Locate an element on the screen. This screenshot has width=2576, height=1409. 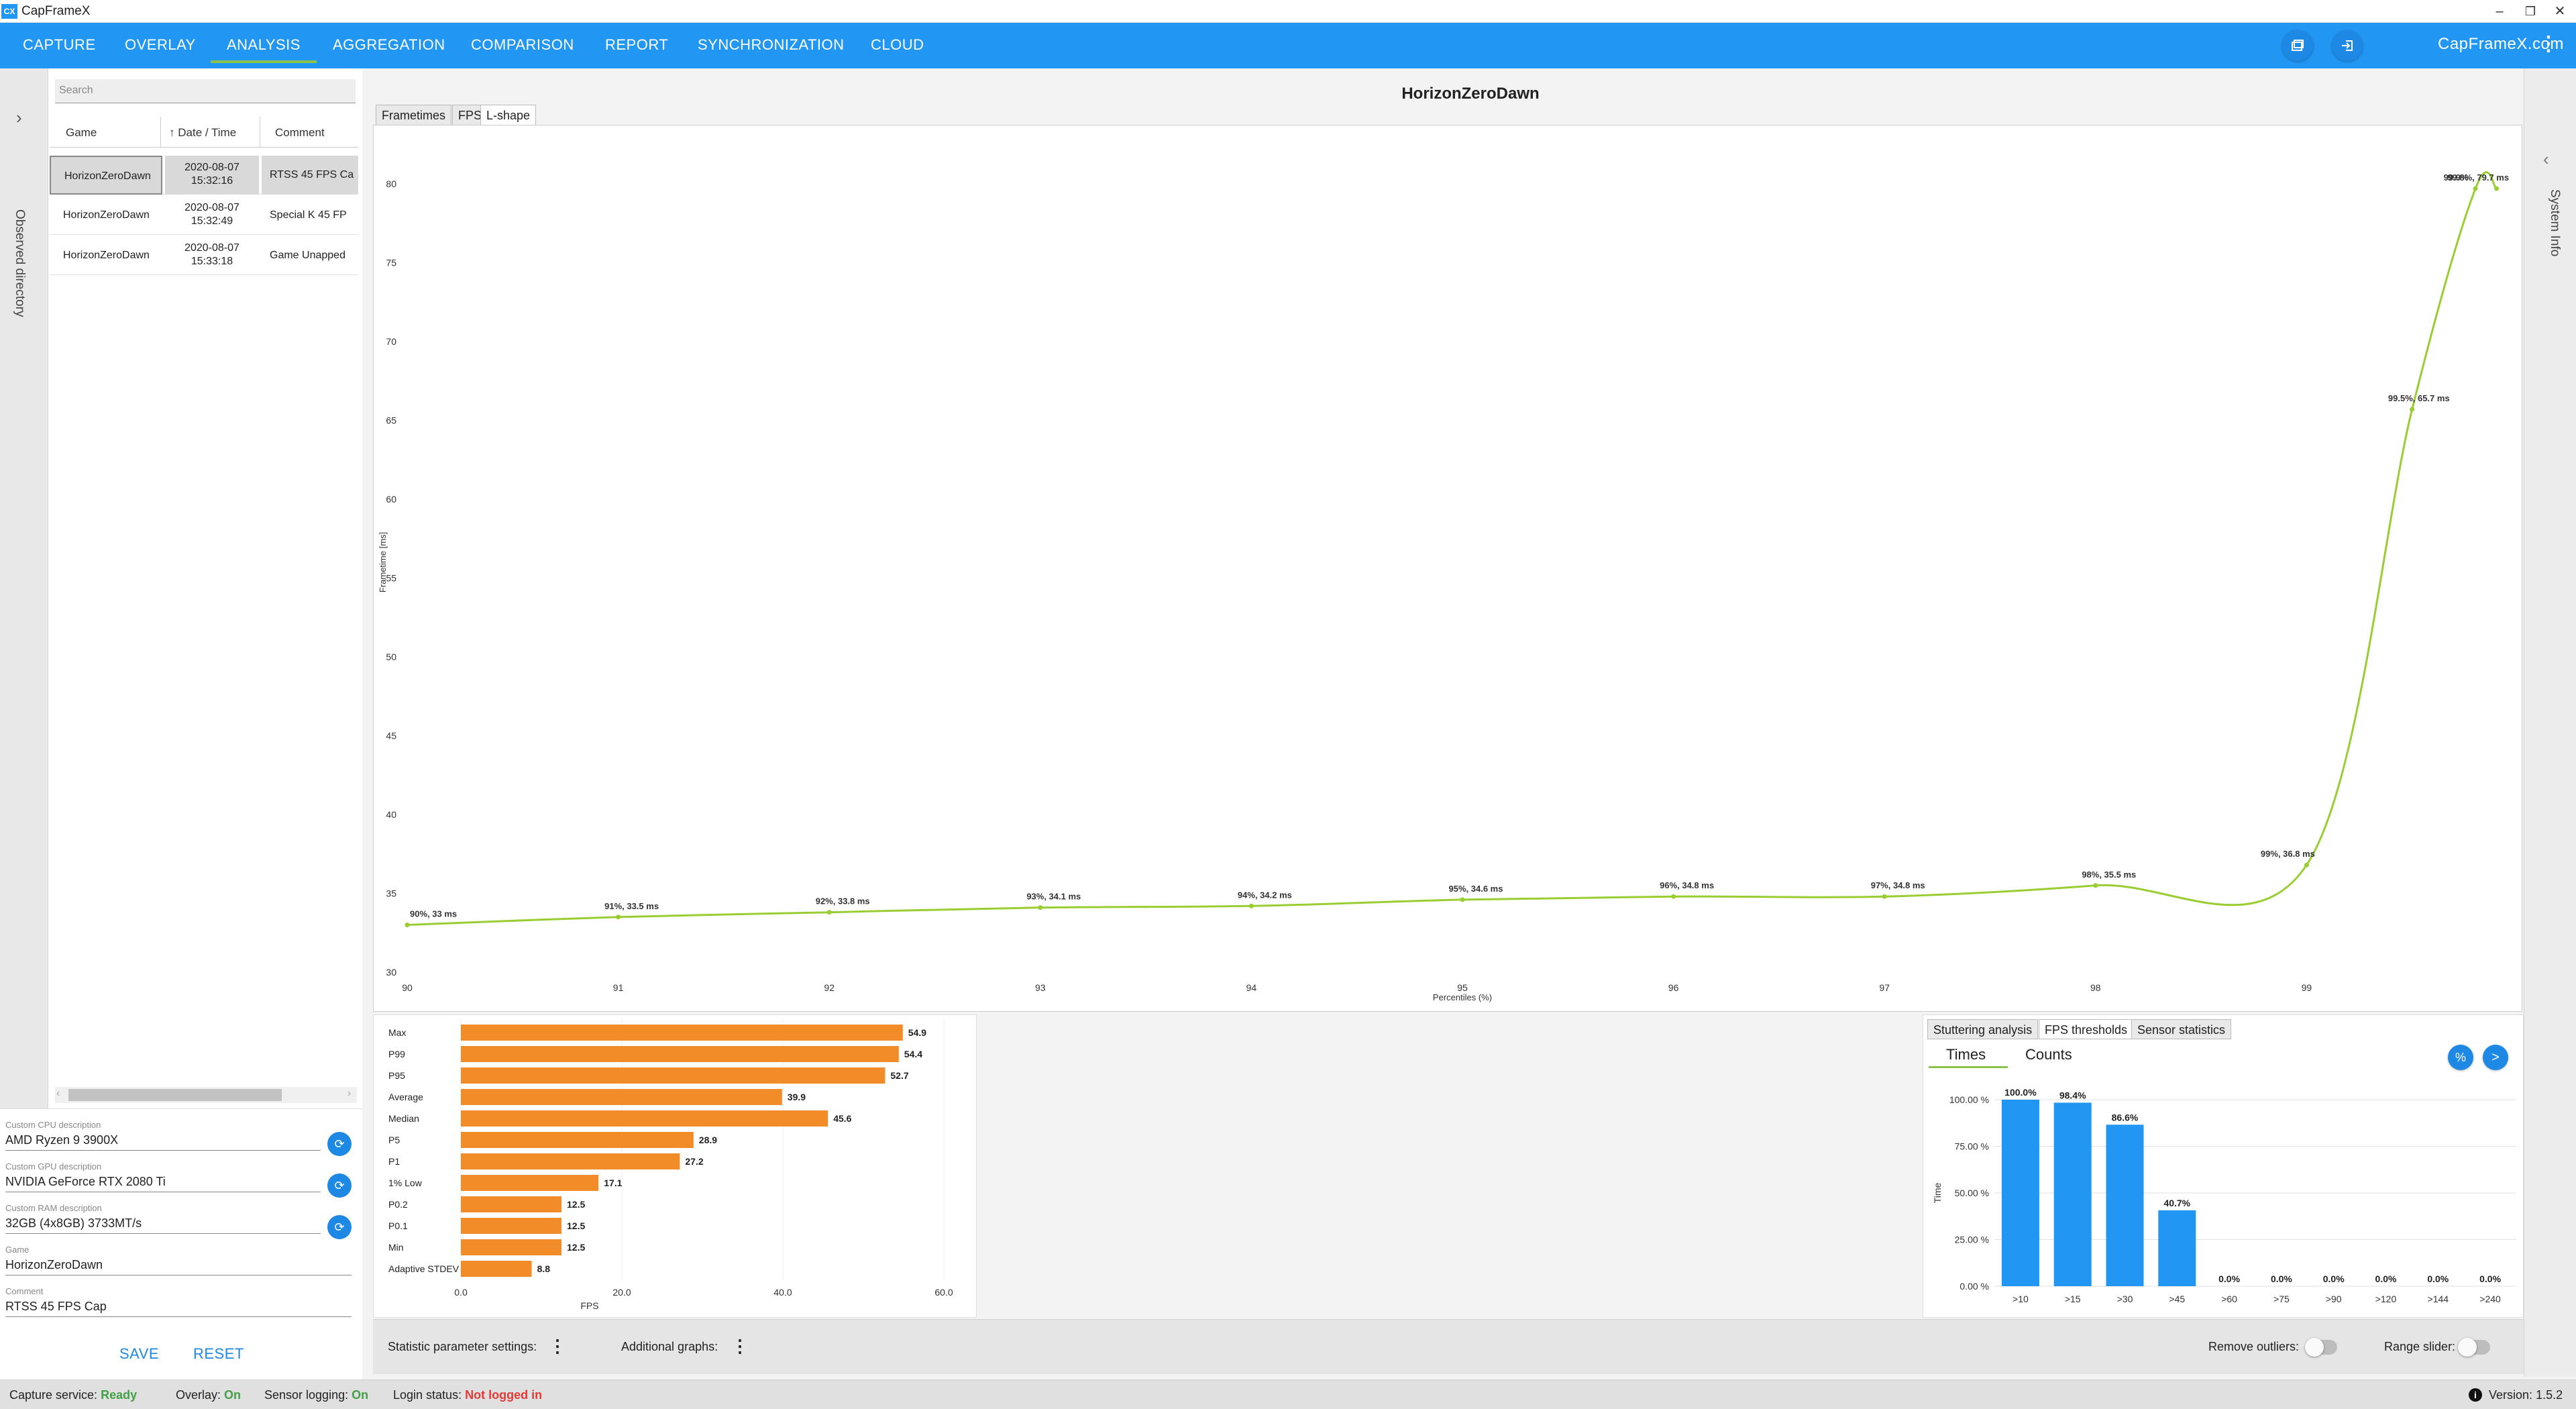
horizontal-scrollbar: ‹ › is located at coordinates (206, 1095).